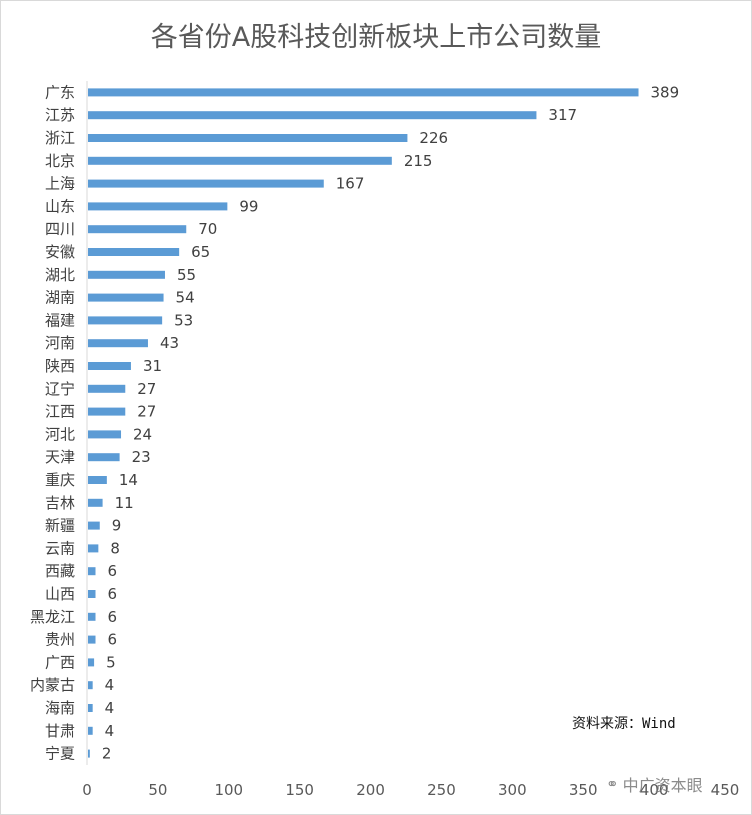  What do you see at coordinates (60, 503) in the screenshot?
I see `category-label-19: 吉林` at bounding box center [60, 503].